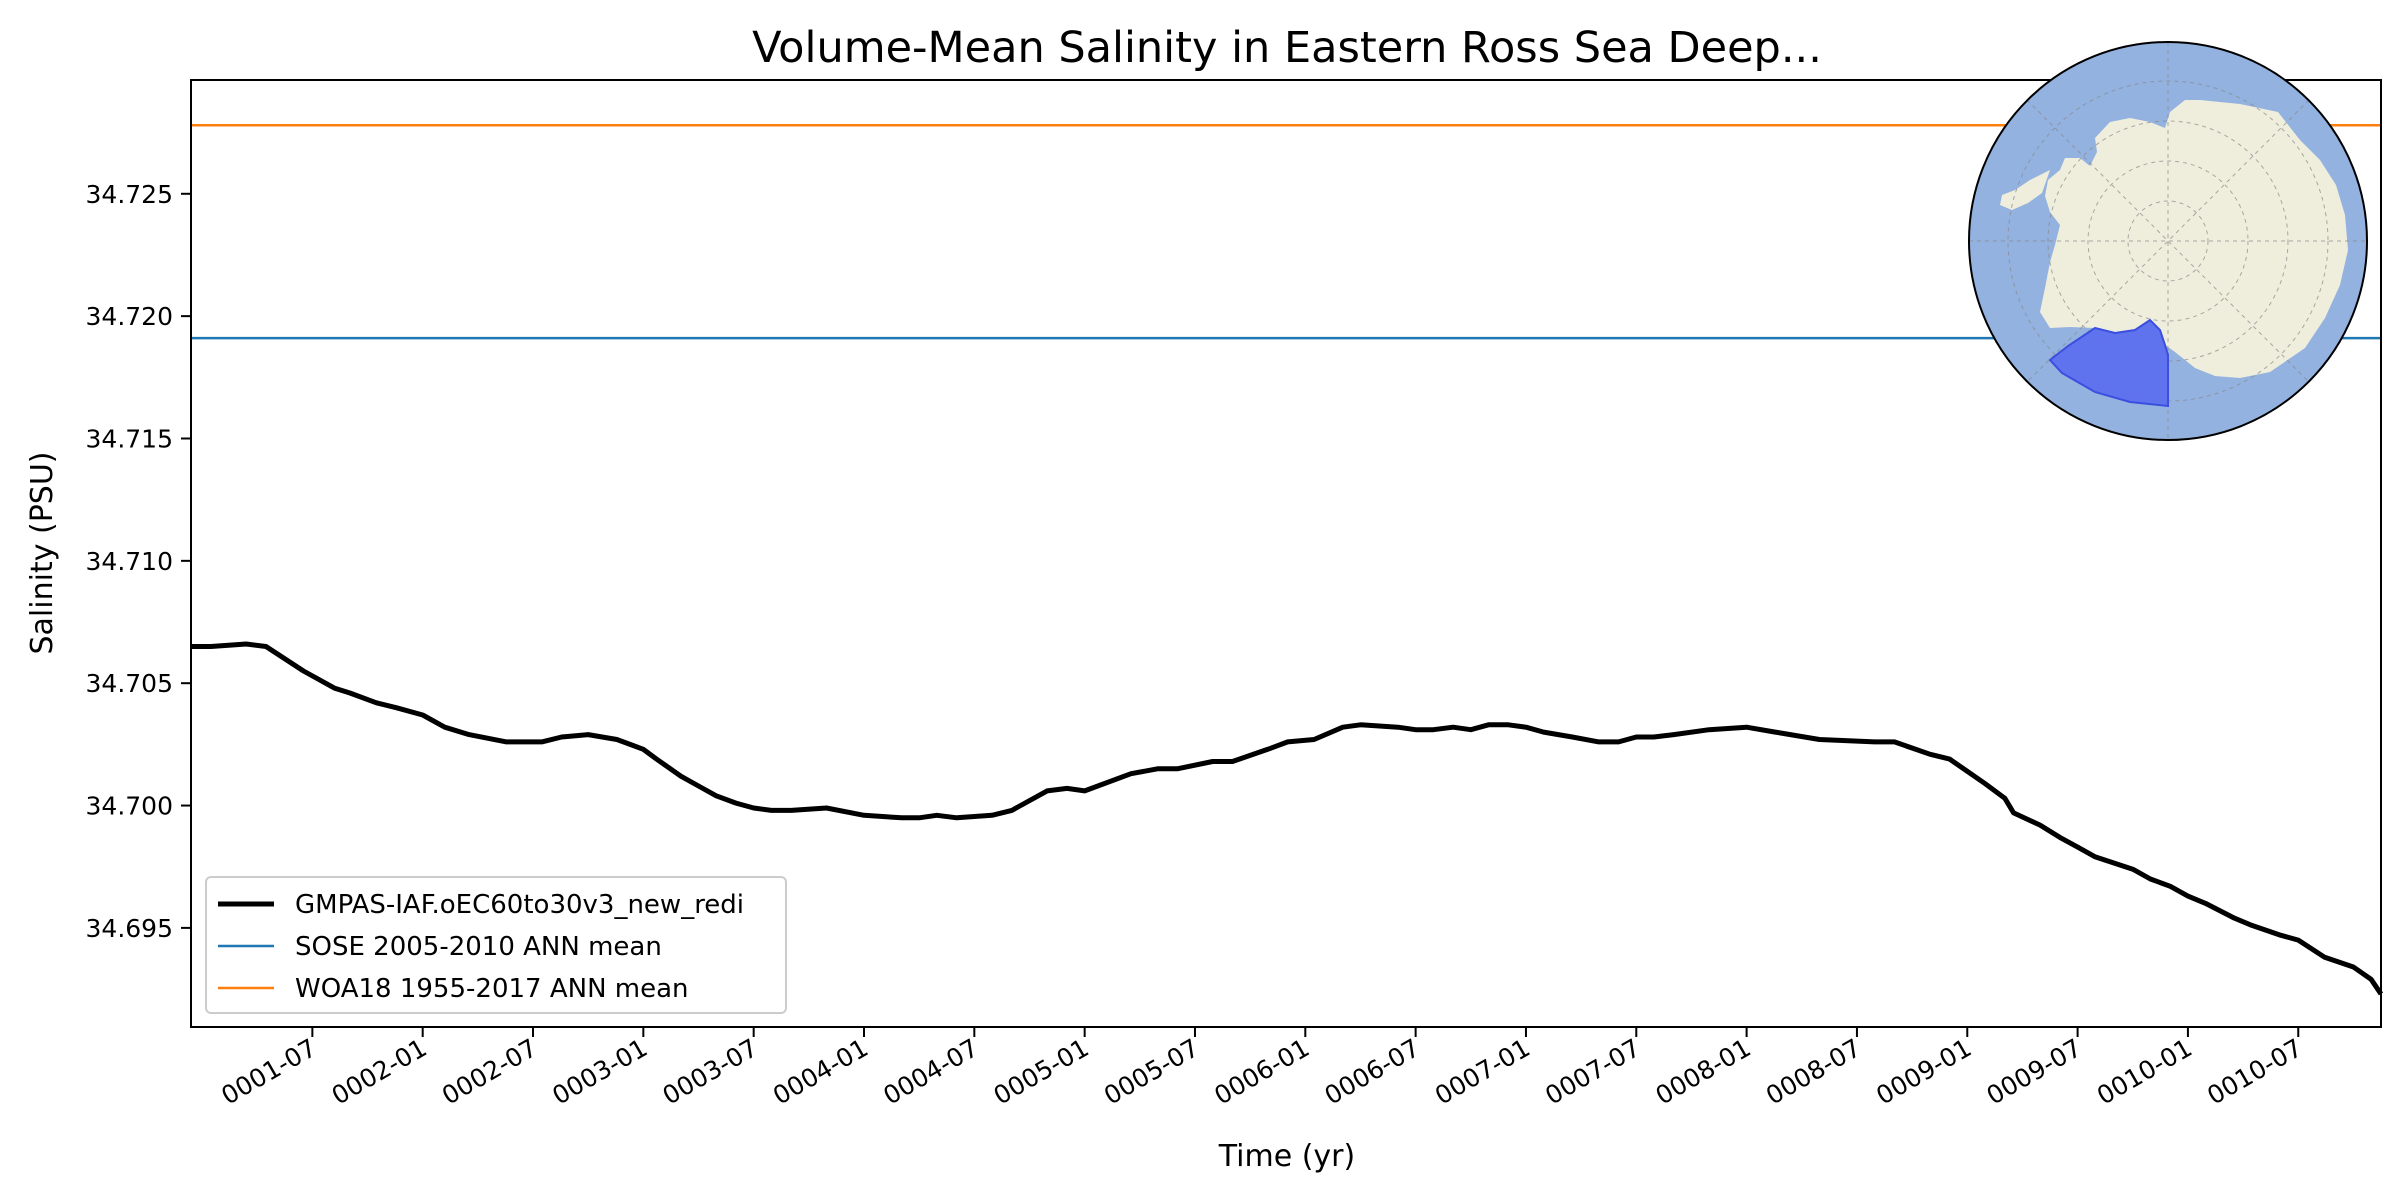 This screenshot has width=2400, height=1200. Describe the element at coordinates (2194, 239) in the screenshot. I see `inset-antarctica-land` at that location.